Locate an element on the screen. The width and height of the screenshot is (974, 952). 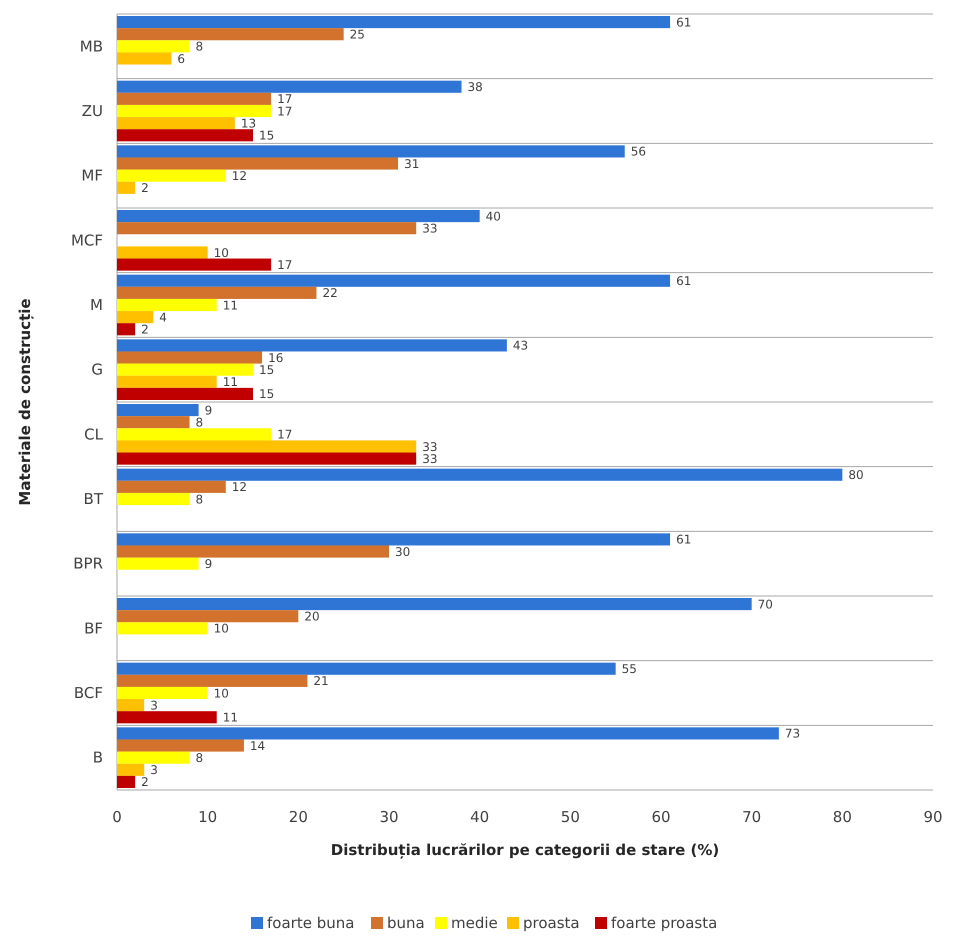
data-label: 73 is located at coordinates (792, 733).